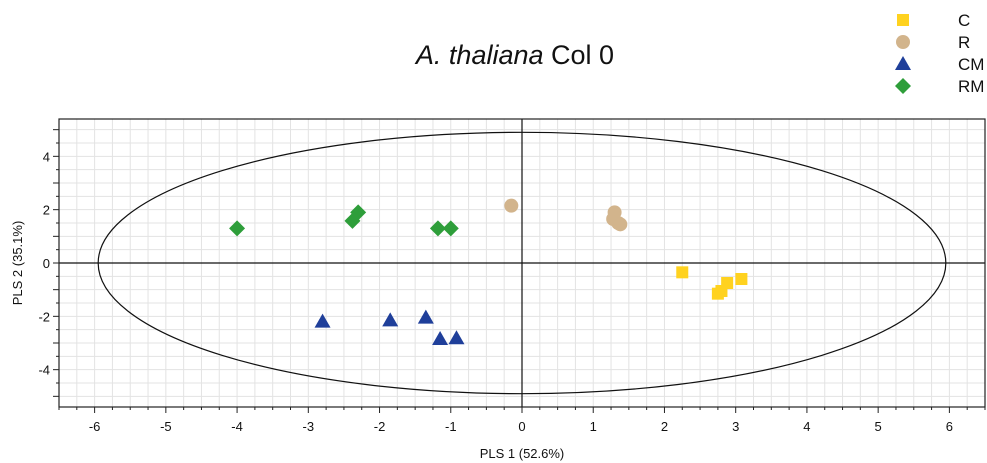 The image size is (987, 463). Describe the element at coordinates (309, 426) in the screenshot. I see `x-tick-label: -3` at that location.